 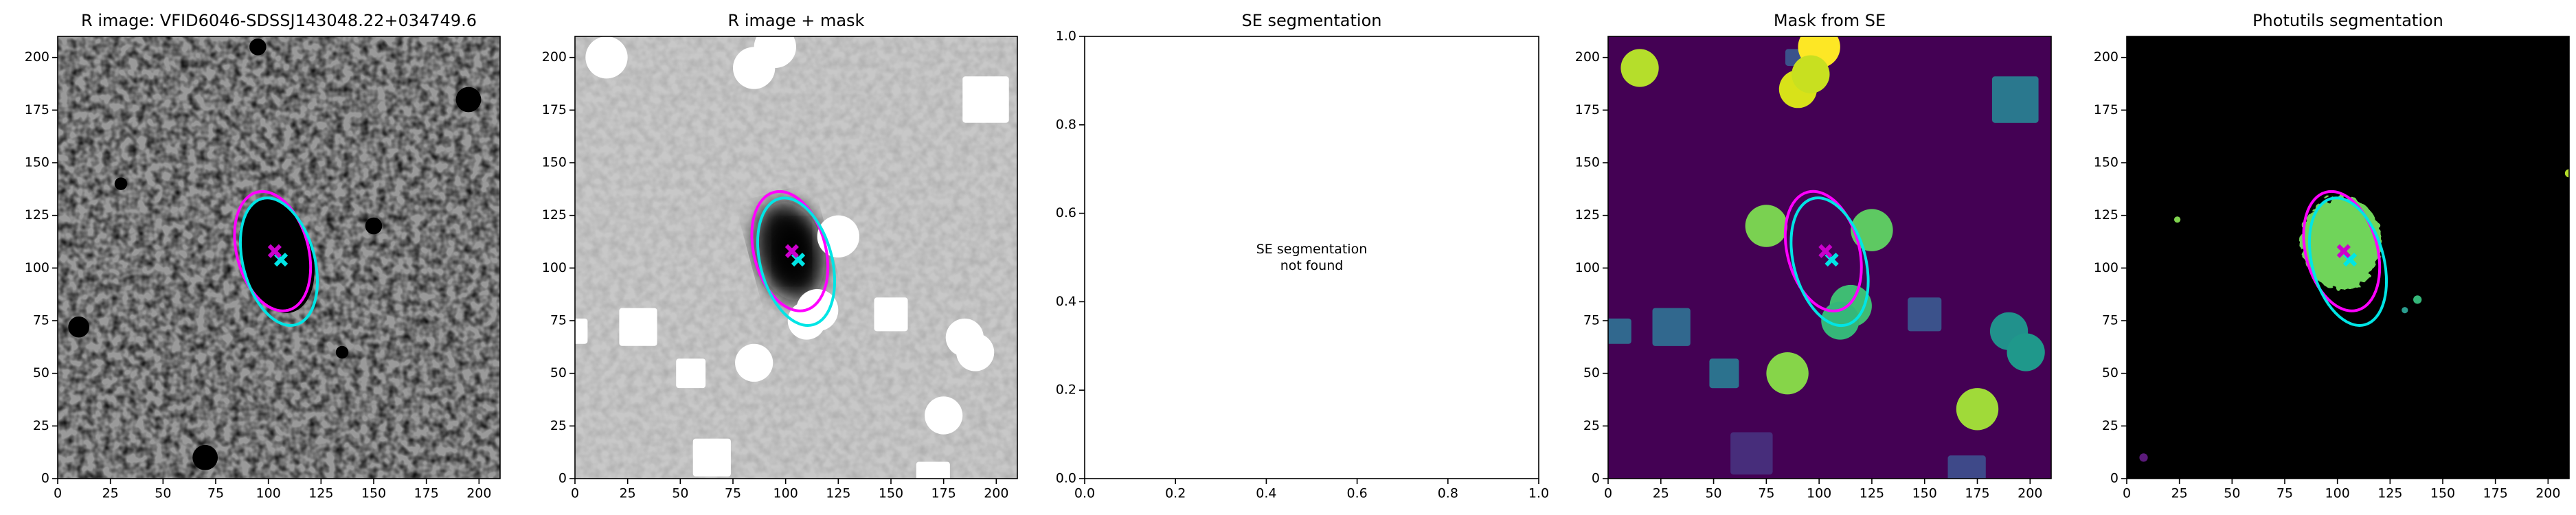 What do you see at coordinates (1066, 301) in the screenshot?
I see `y-tick-label: 0.4` at bounding box center [1066, 301].